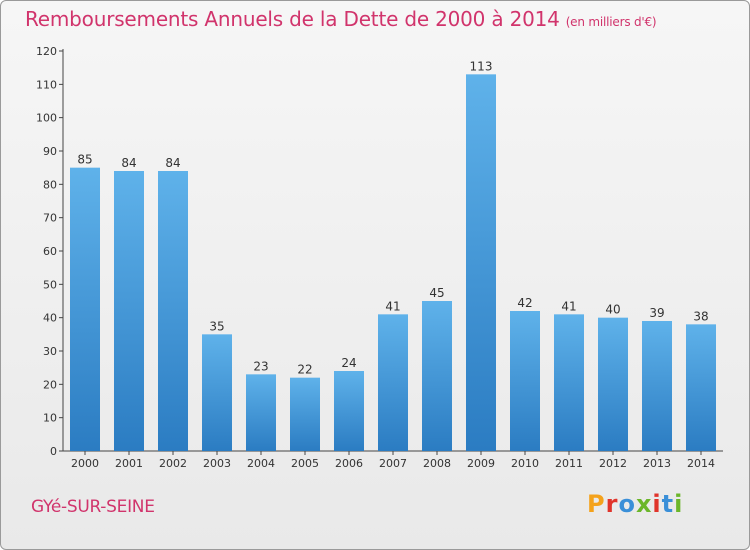  I want to click on brand-logo: Proxiti, so click(635, 504).